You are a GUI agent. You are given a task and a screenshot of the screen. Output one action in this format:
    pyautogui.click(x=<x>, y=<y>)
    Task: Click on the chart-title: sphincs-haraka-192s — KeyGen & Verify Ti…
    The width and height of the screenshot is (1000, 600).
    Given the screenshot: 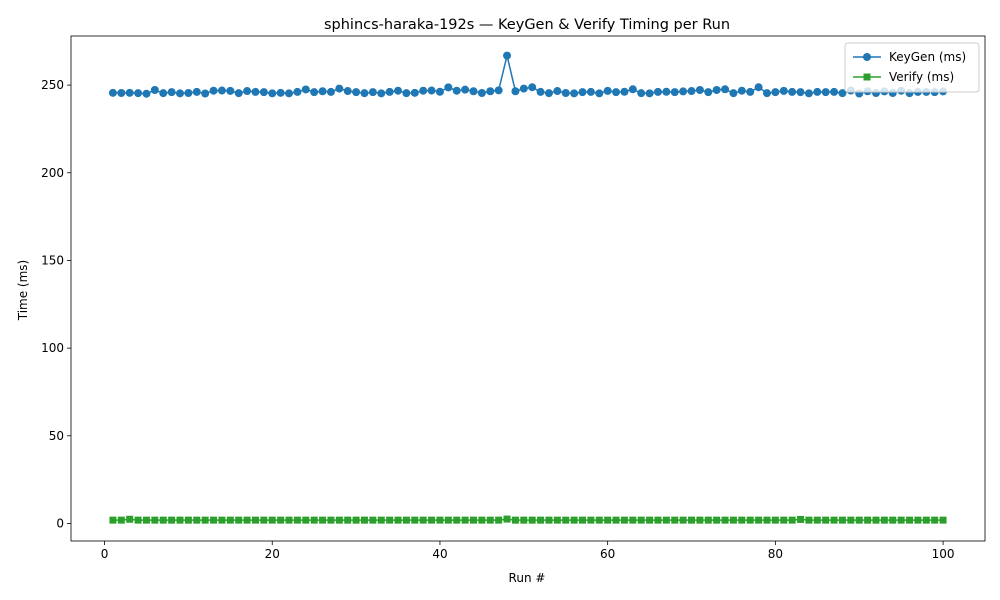 What is the action you would take?
    pyautogui.click(x=527, y=25)
    